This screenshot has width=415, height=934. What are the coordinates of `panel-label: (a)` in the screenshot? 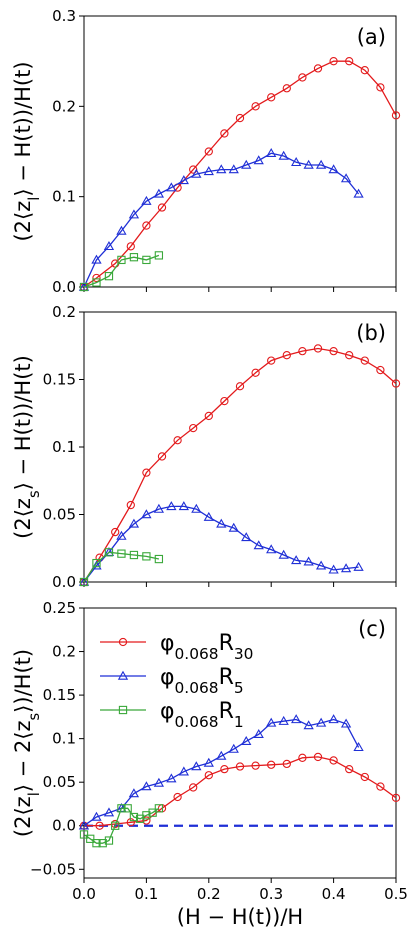 It's located at (371, 37).